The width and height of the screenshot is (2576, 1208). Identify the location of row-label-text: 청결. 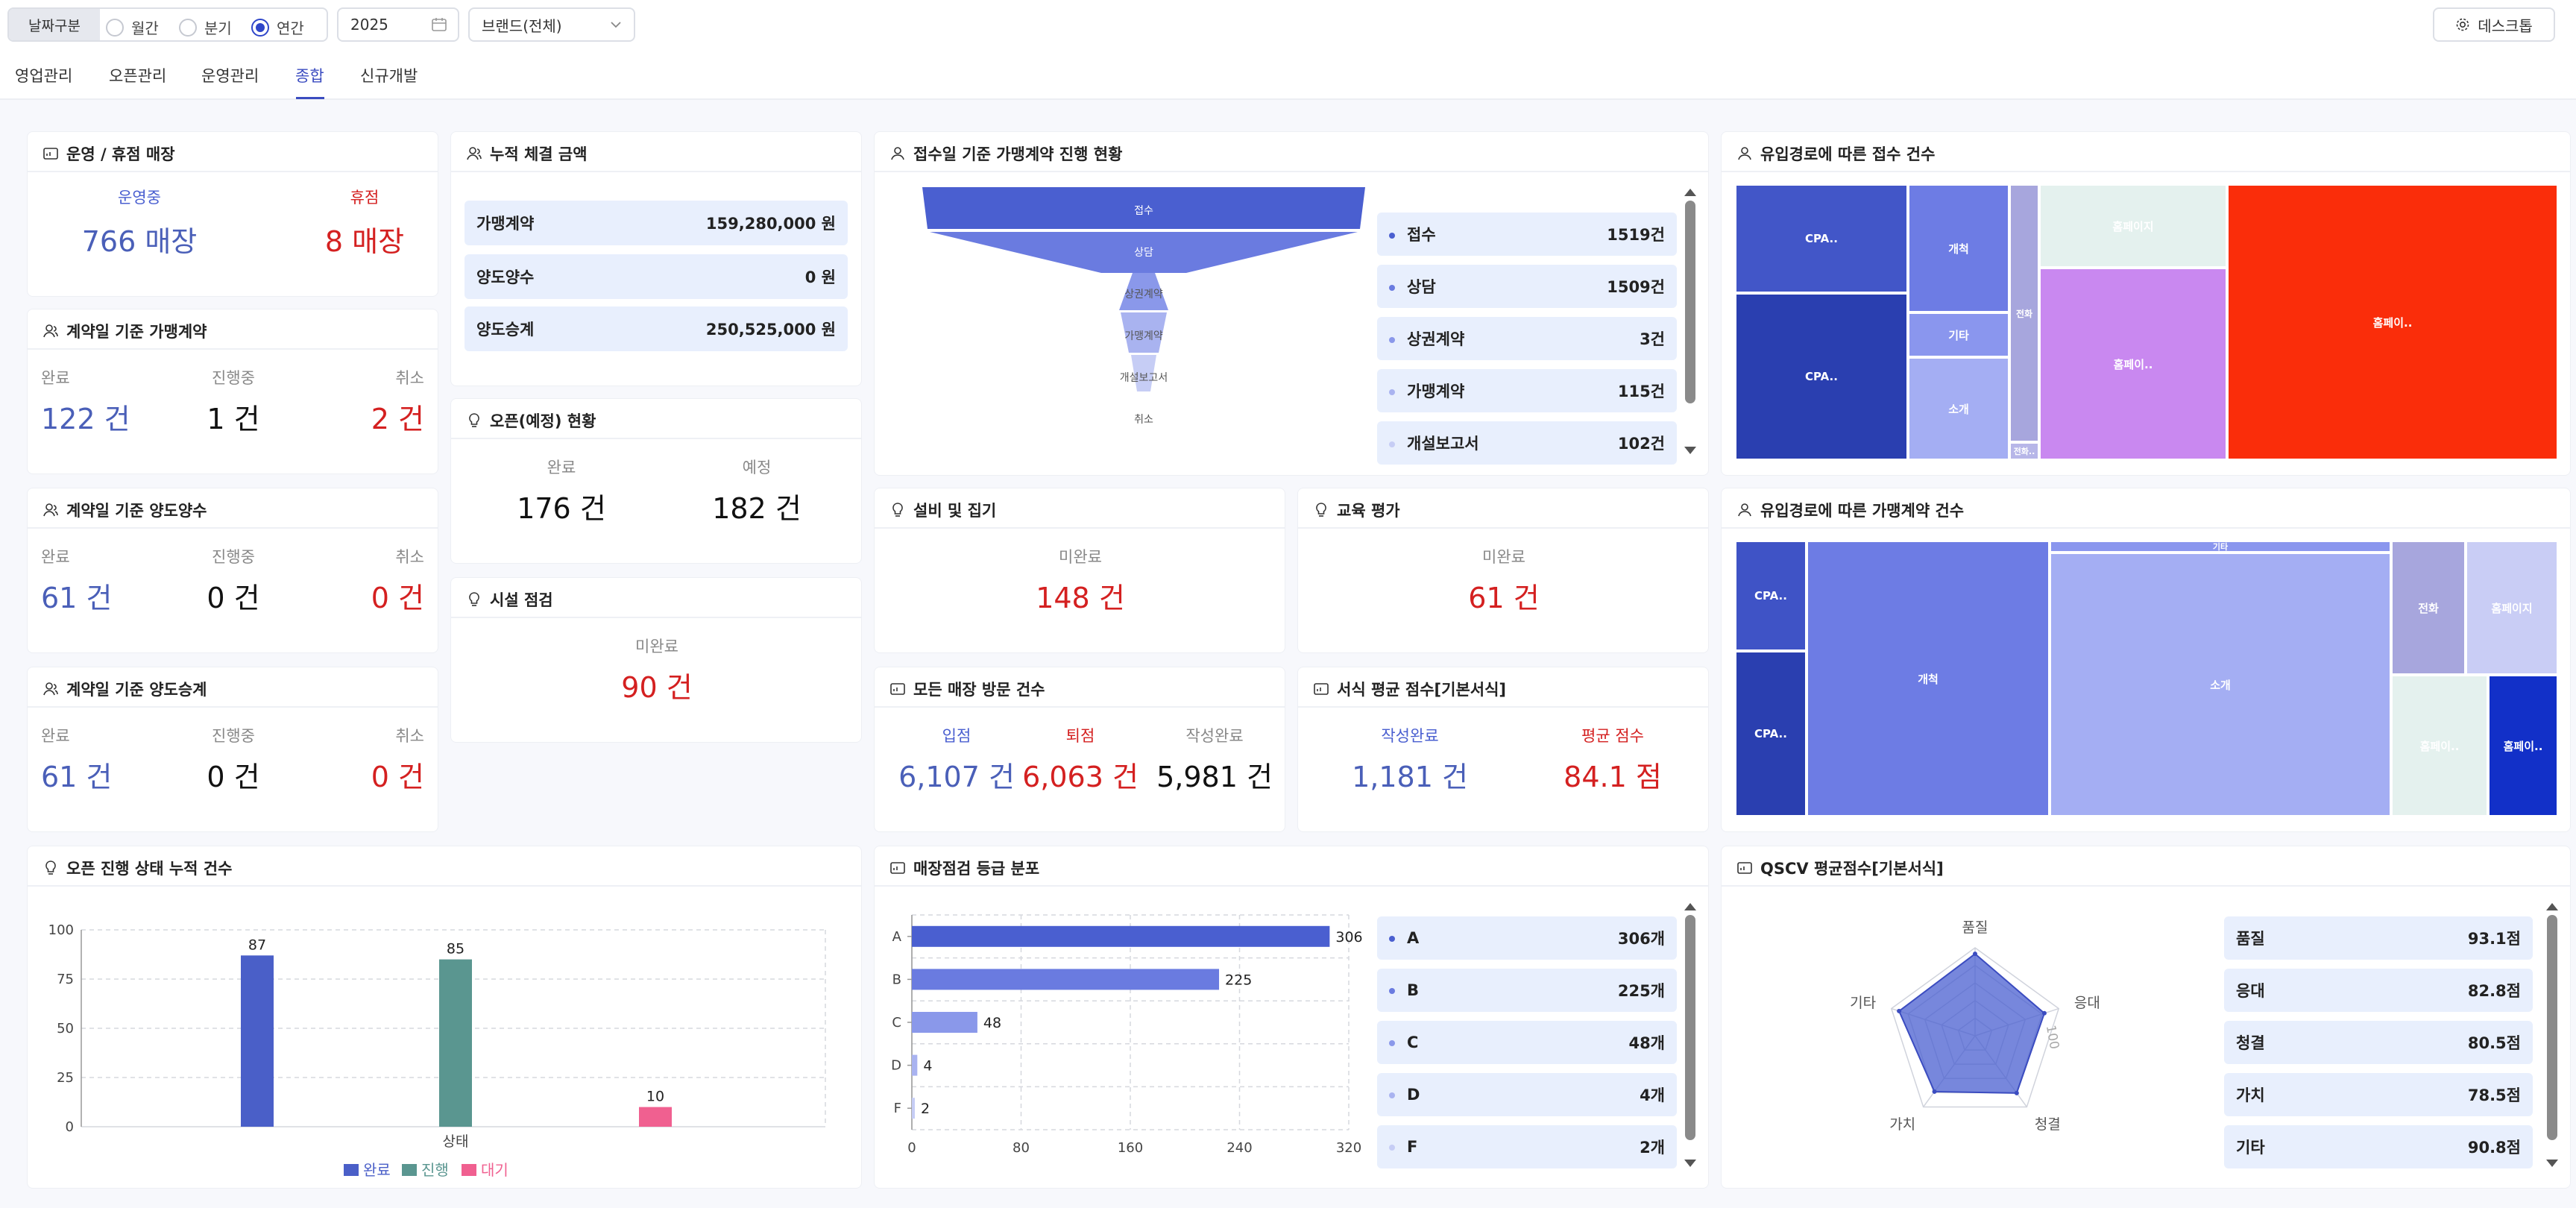
(2250, 1043).